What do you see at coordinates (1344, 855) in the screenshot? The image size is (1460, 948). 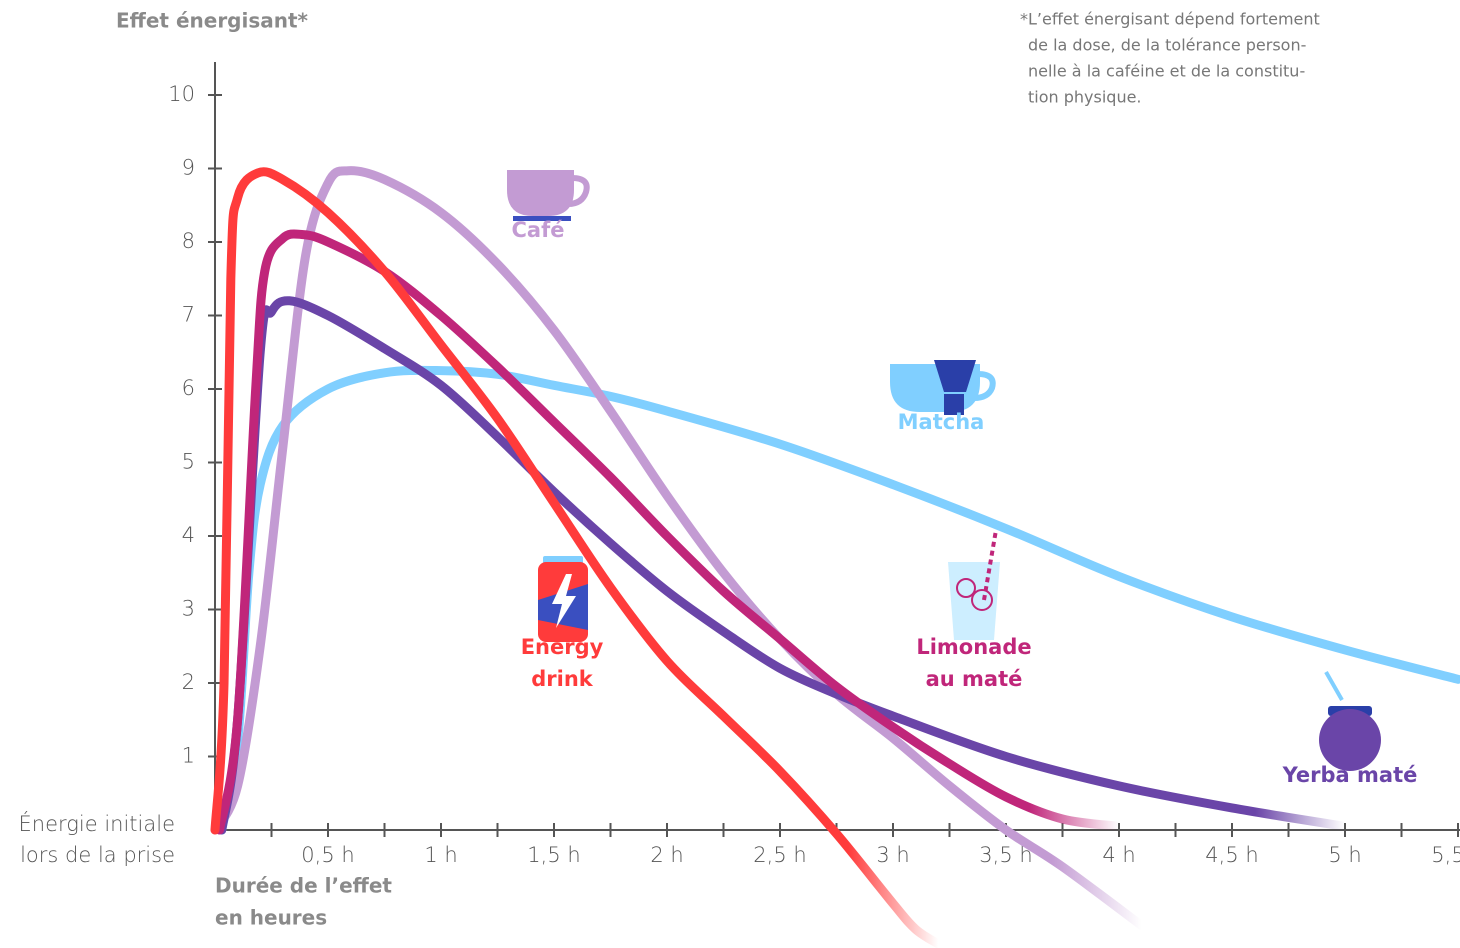 I see `x-tick-label: 5 h` at bounding box center [1344, 855].